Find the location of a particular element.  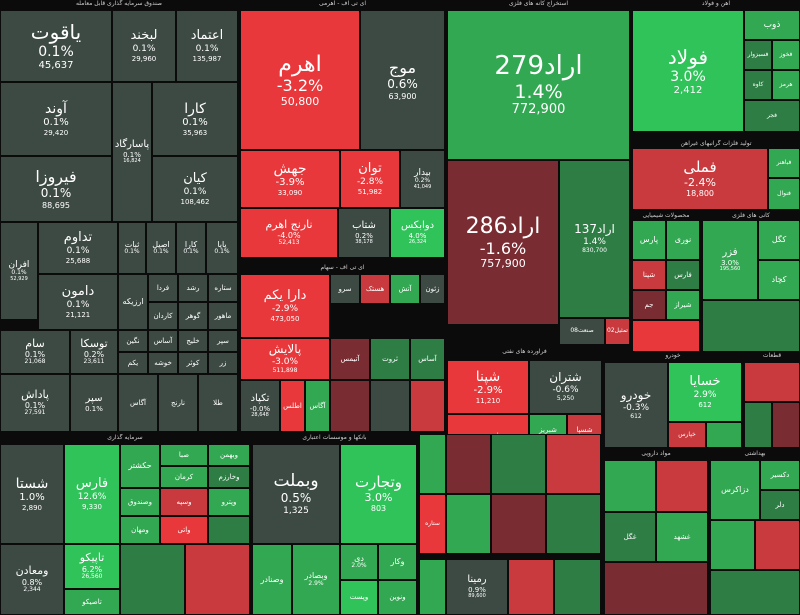

stock-tile: ذوب is located at coordinates (772, 25).